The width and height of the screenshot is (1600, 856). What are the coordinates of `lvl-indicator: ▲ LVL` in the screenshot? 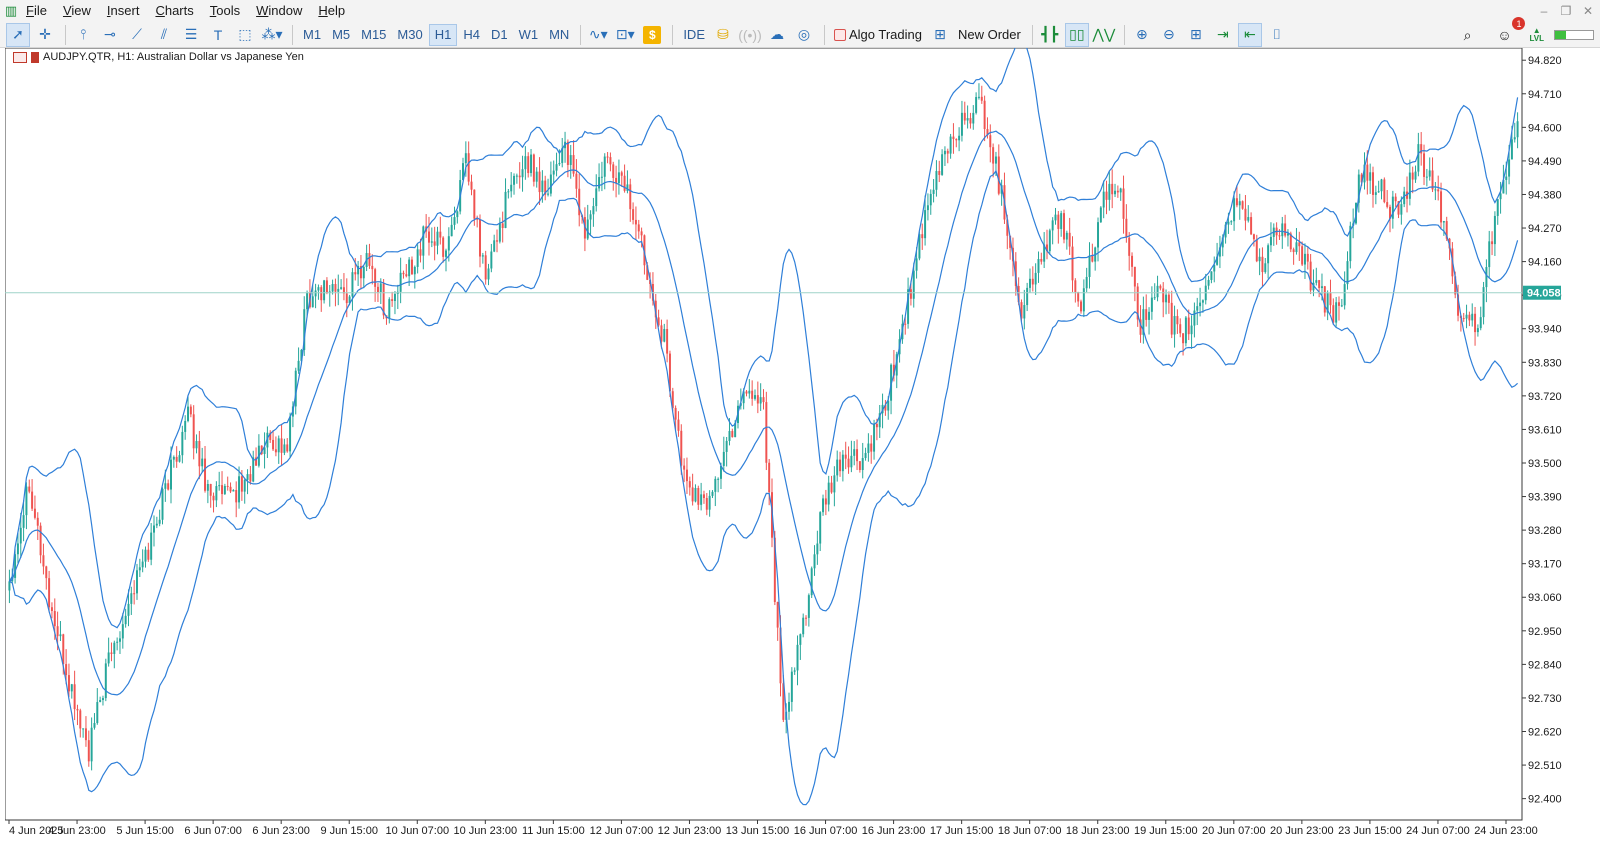 It's located at (1536, 35).